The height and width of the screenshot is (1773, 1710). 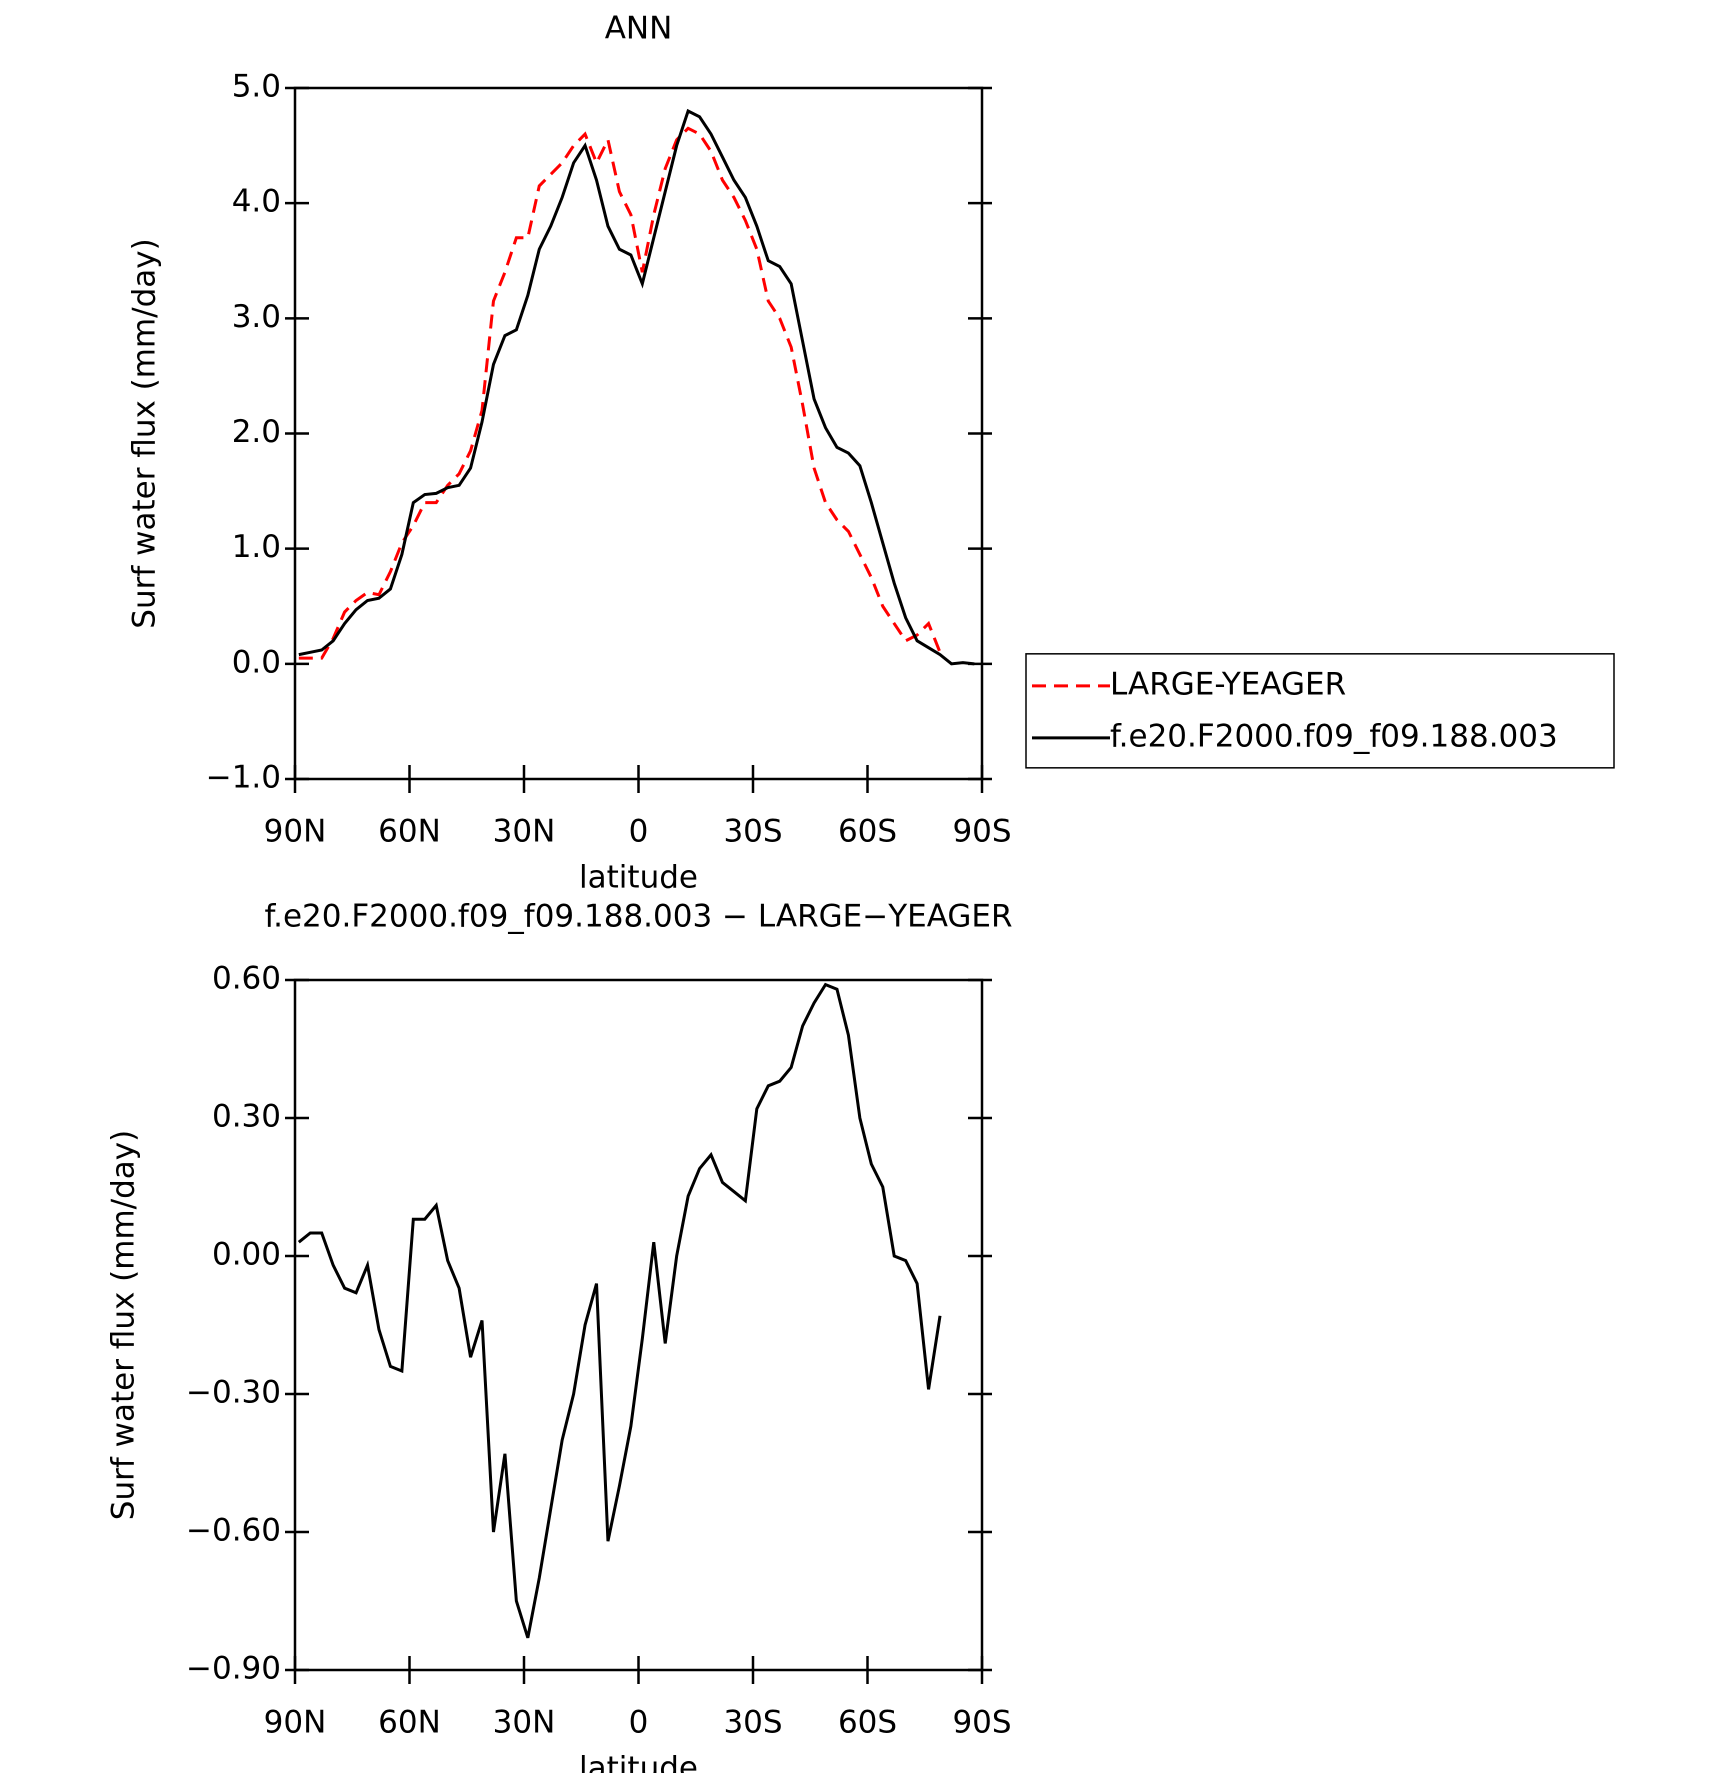 What do you see at coordinates (256, 432) in the screenshot?
I see `y-tick-label: 2.0` at bounding box center [256, 432].